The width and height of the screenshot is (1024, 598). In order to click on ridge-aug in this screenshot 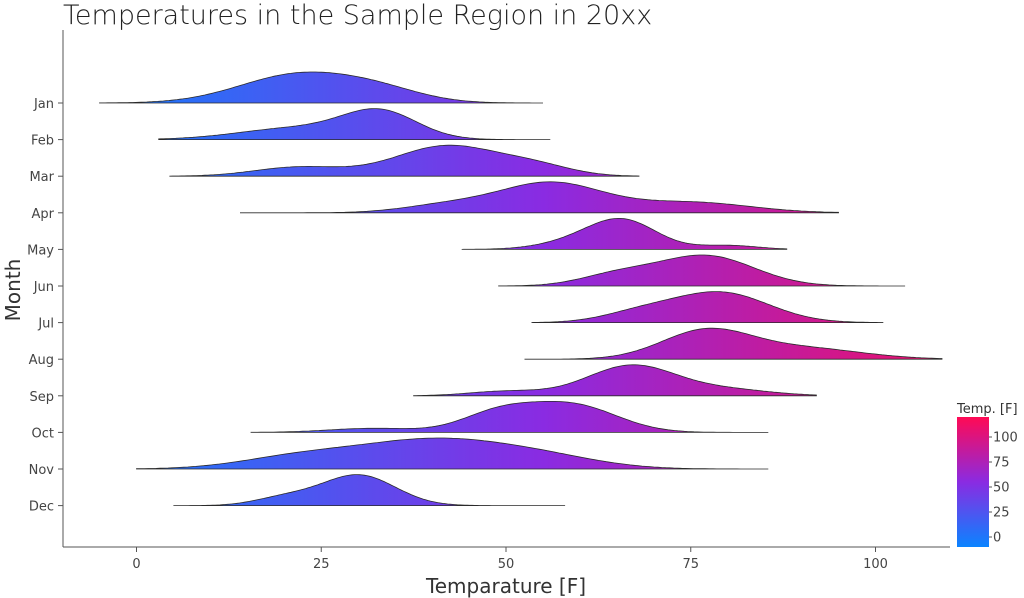, I will do `click(733, 343)`.